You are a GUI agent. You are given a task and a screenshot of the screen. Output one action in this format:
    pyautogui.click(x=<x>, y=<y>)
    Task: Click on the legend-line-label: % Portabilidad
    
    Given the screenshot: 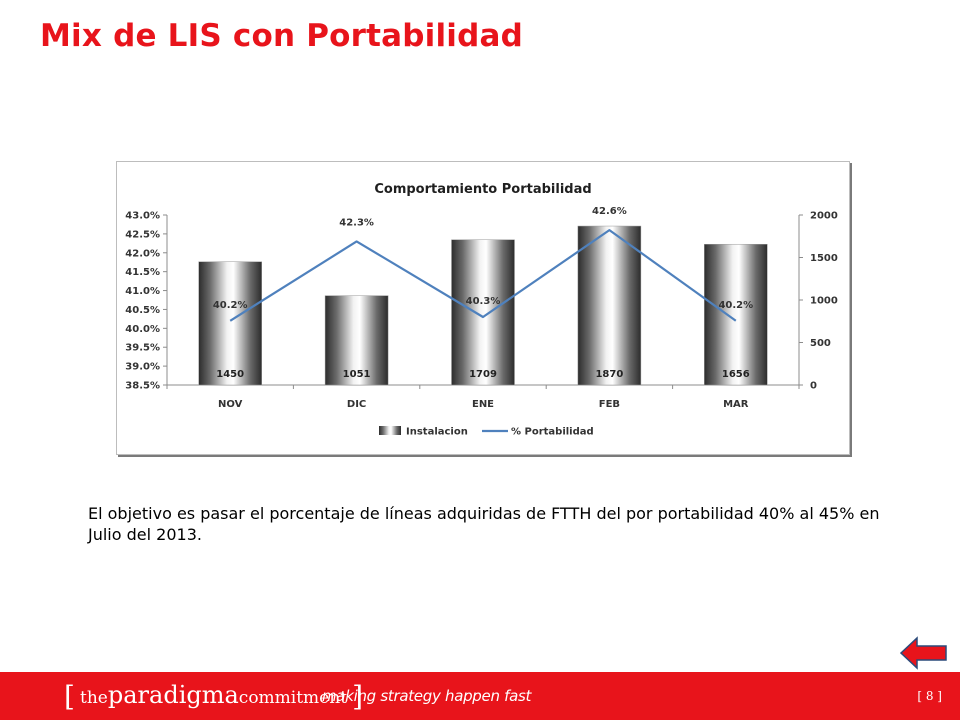 What is the action you would take?
    pyautogui.click(x=552, y=432)
    